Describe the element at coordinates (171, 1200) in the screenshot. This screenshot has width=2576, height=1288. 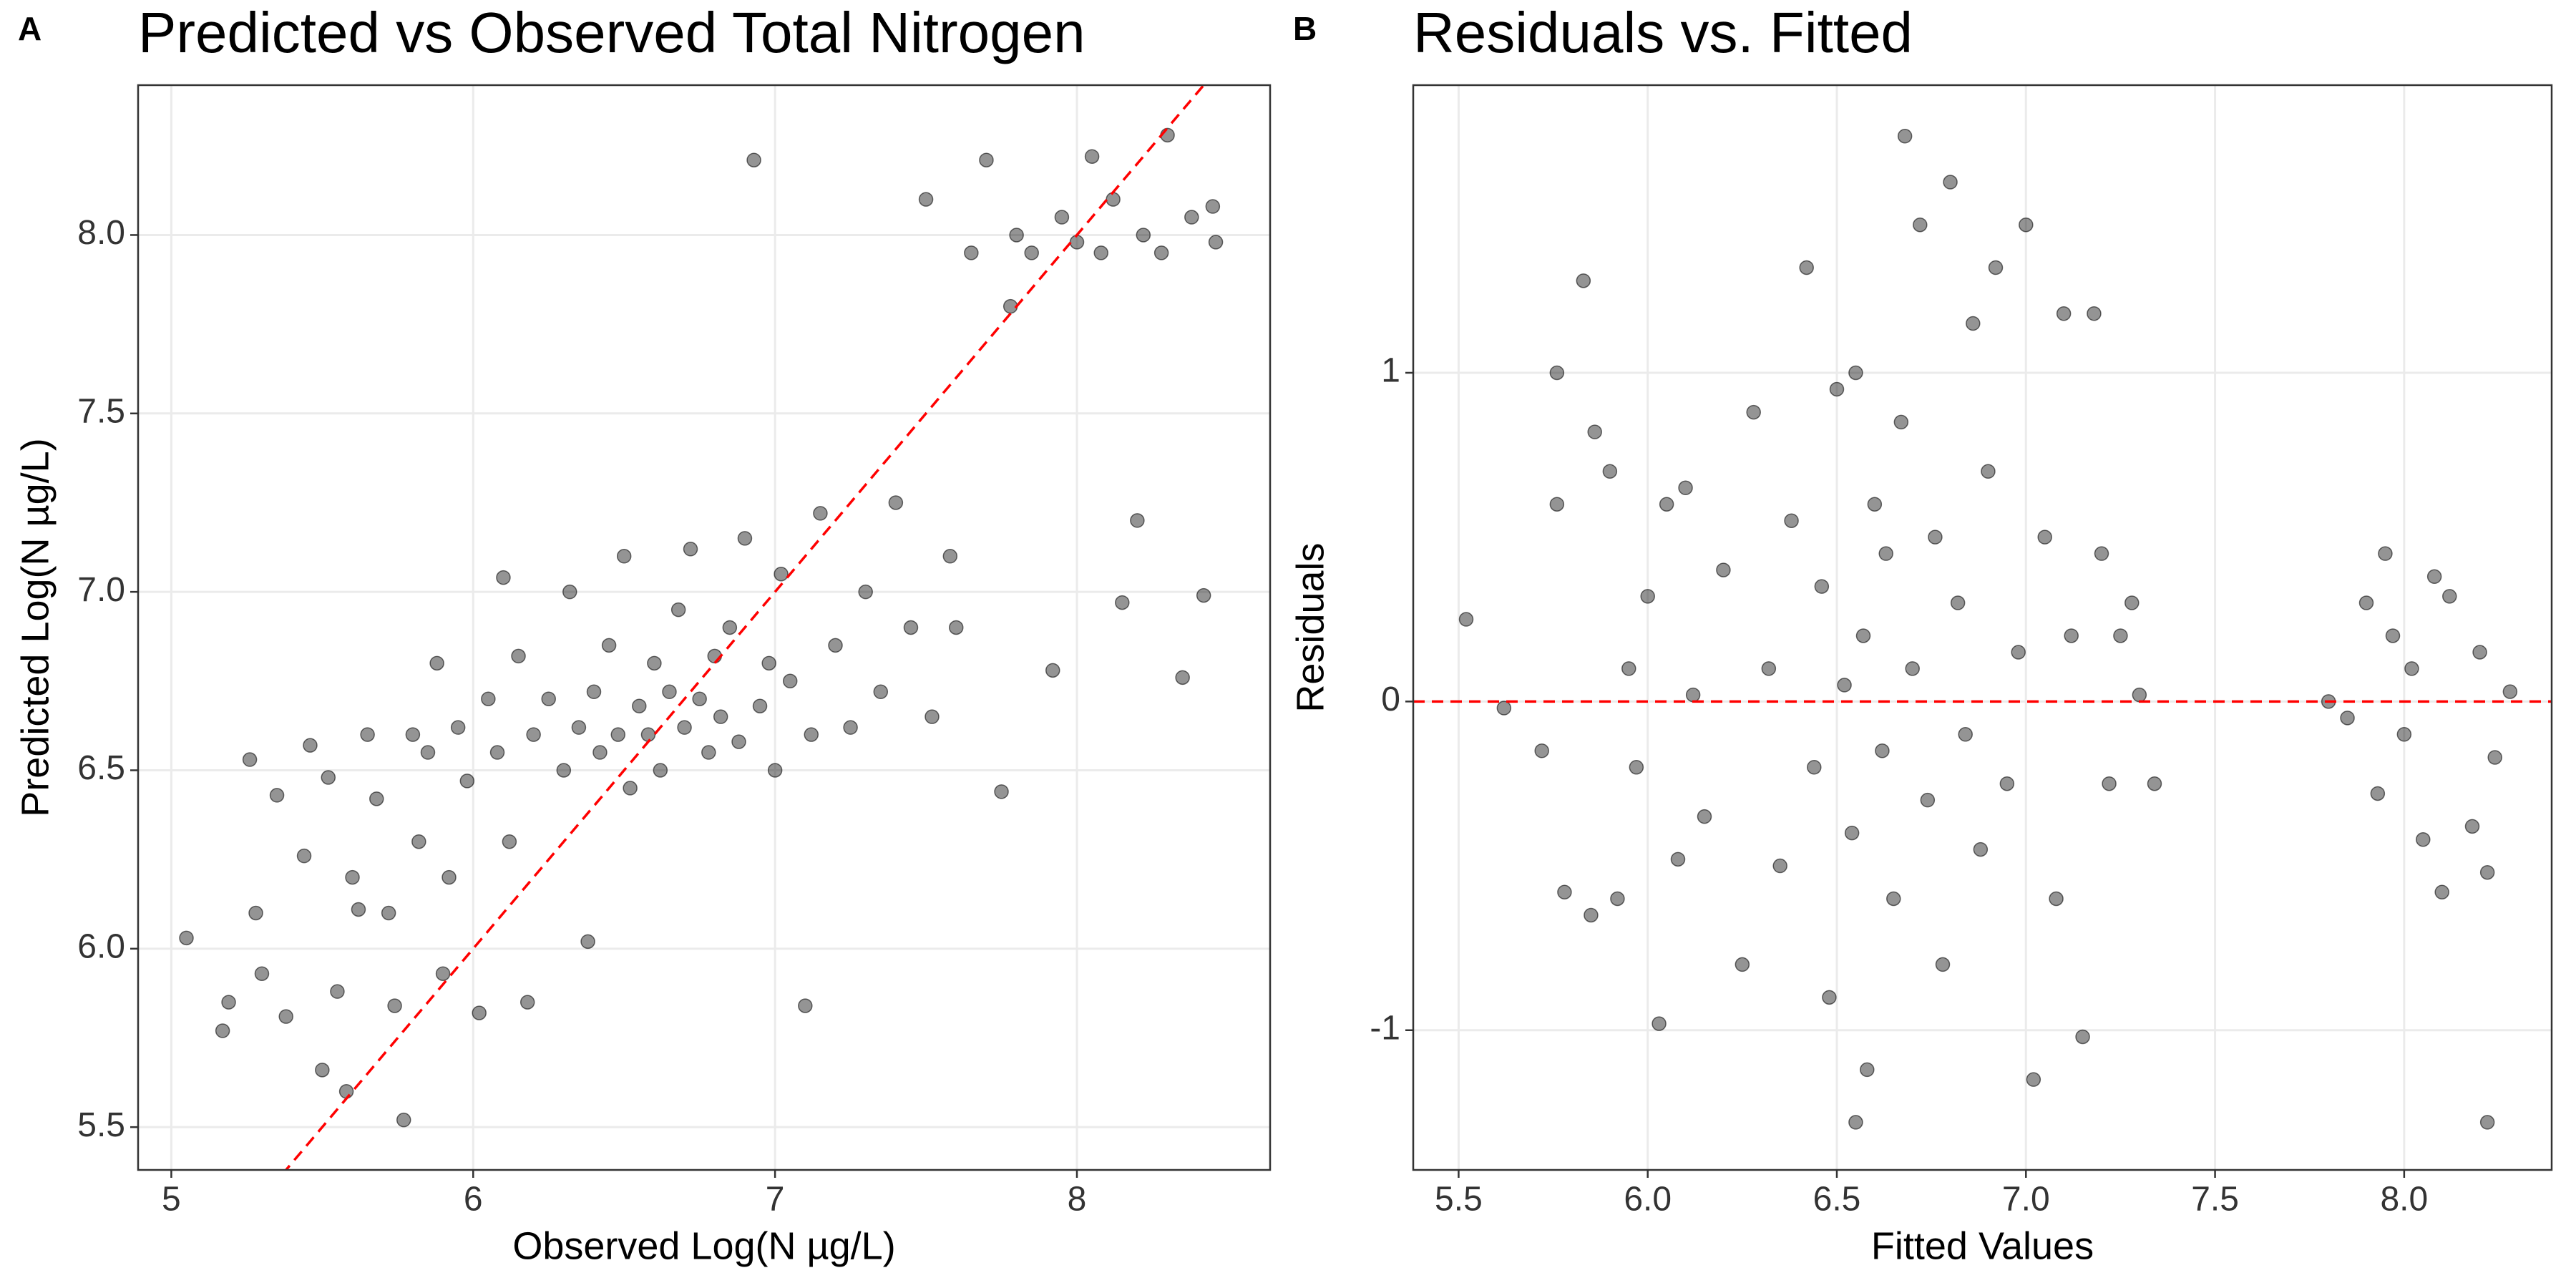
I see `x-tick-label: 5` at that location.